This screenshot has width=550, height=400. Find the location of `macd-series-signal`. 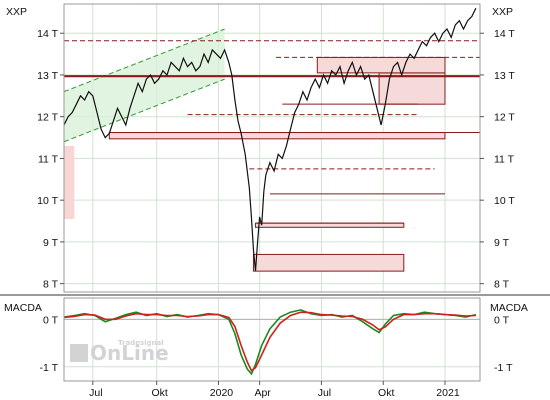

macd-series-signal is located at coordinates (269, 341).